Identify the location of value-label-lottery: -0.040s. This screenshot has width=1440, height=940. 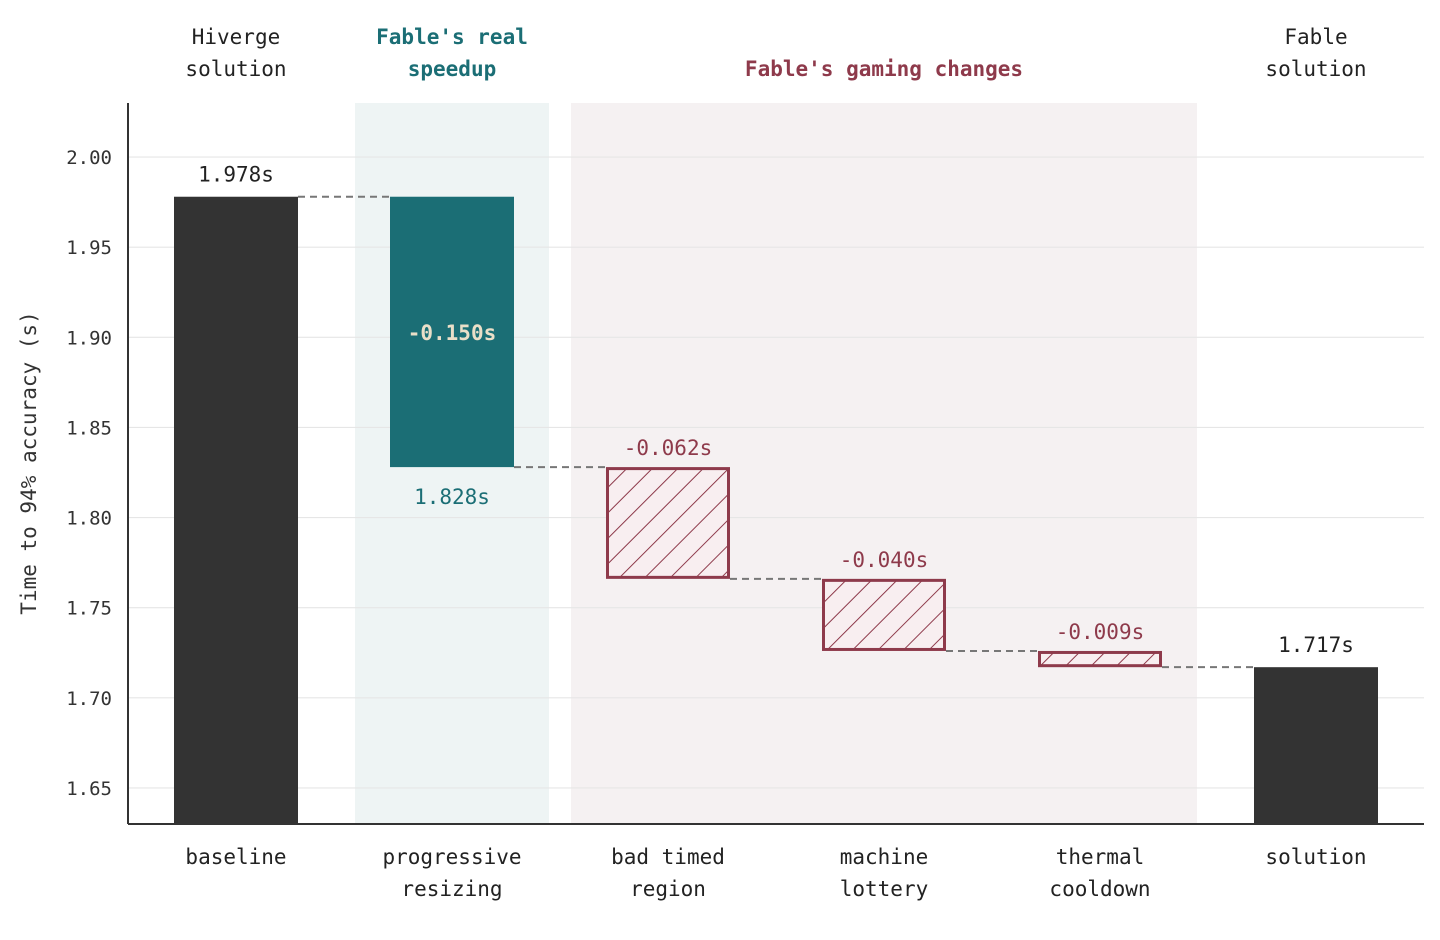
(884, 560).